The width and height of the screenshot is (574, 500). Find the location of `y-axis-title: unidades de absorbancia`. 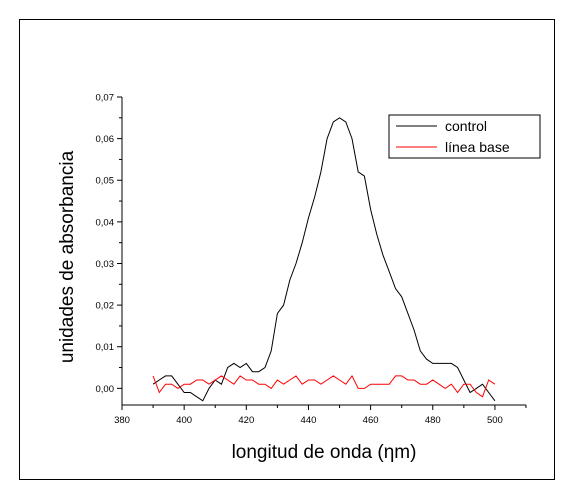

y-axis-title: unidades de absorbancia is located at coordinates (67, 256).